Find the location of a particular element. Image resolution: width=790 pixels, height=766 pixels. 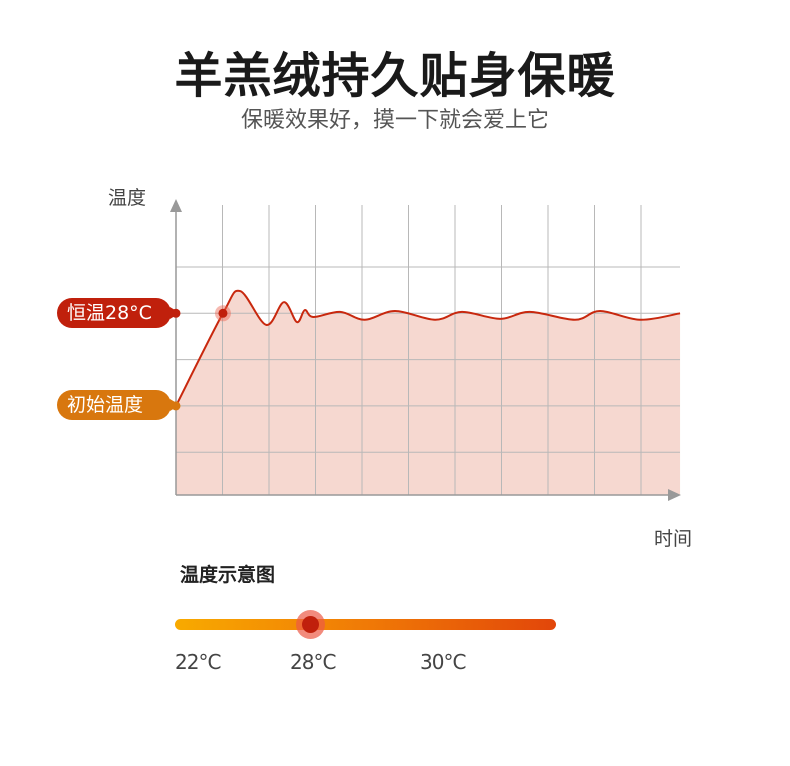

temperature-curve is located at coordinates (428, 348).